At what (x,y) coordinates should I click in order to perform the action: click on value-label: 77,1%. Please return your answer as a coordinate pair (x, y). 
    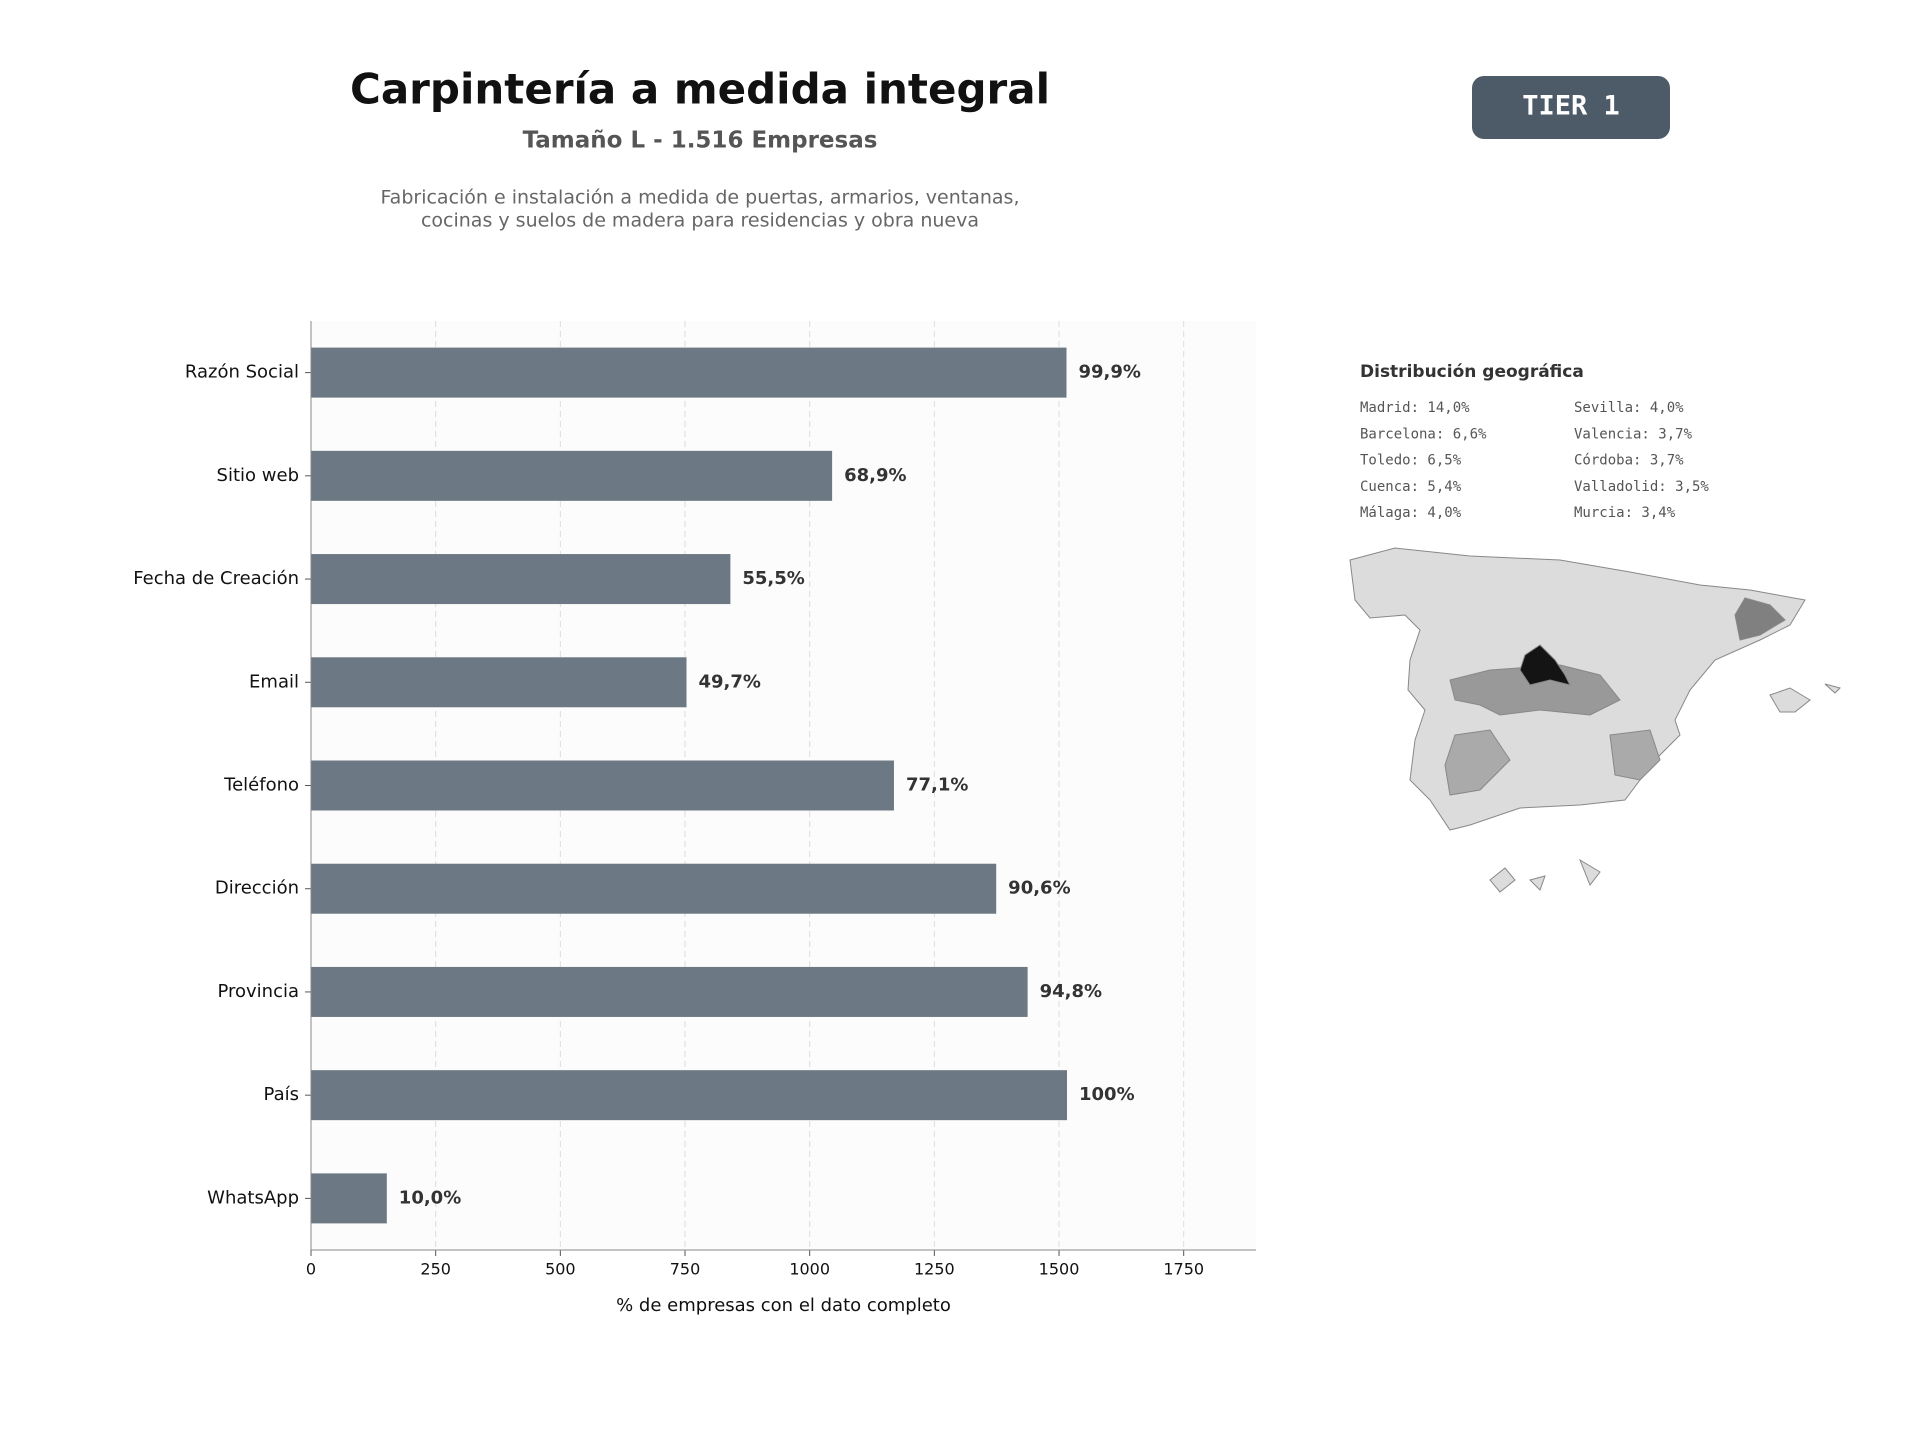
    Looking at the image, I should click on (937, 785).